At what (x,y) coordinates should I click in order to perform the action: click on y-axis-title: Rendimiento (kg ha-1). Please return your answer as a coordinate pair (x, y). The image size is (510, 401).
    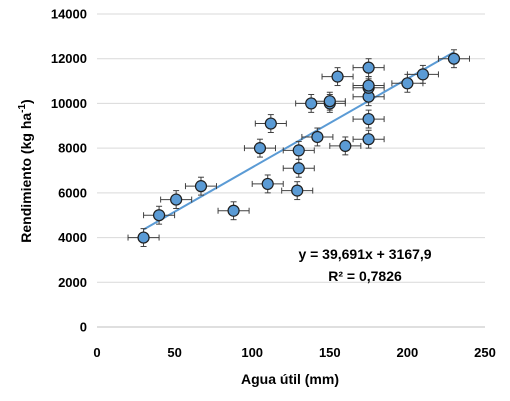
    Looking at the image, I should click on (25, 170).